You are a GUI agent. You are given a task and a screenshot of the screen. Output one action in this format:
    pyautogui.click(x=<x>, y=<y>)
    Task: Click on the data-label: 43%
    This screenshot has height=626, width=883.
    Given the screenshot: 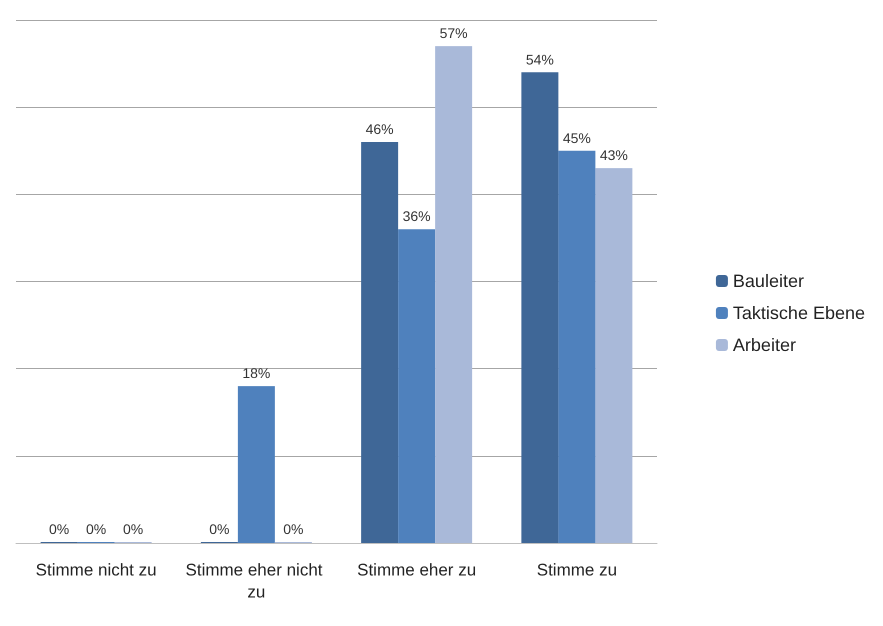 What is the action you would take?
    pyautogui.click(x=614, y=155)
    